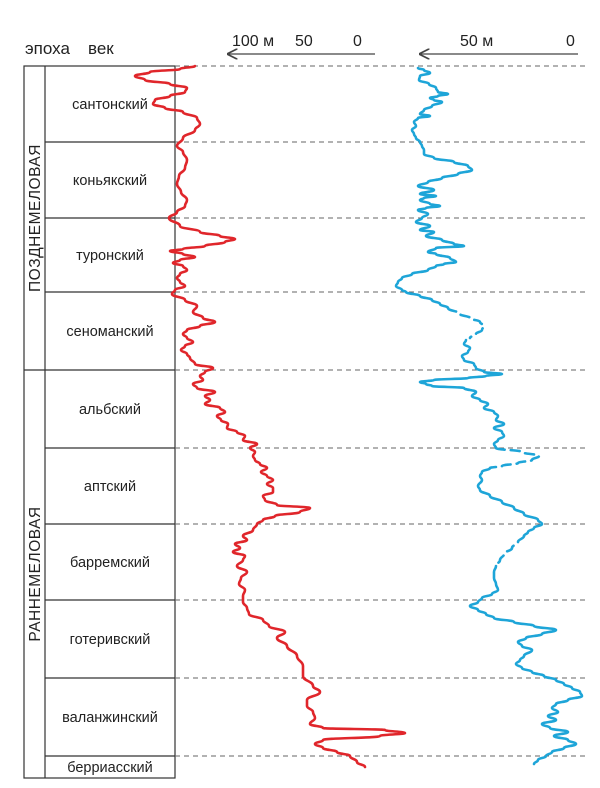  What do you see at coordinates (101, 48) in the screenshot?
I see `header-age: век` at bounding box center [101, 48].